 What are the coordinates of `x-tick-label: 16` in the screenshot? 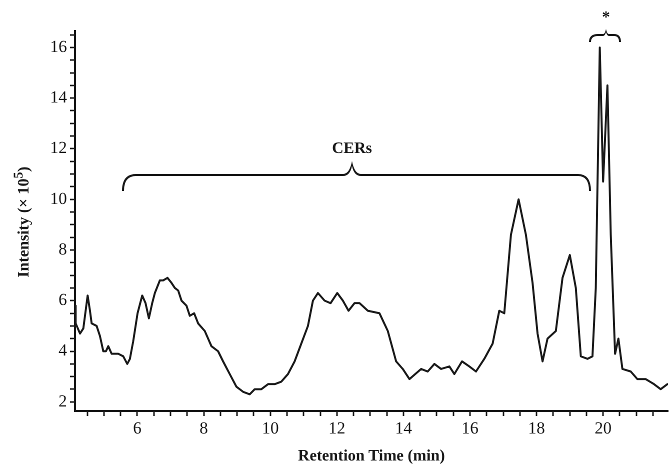 It's located at (470, 428).